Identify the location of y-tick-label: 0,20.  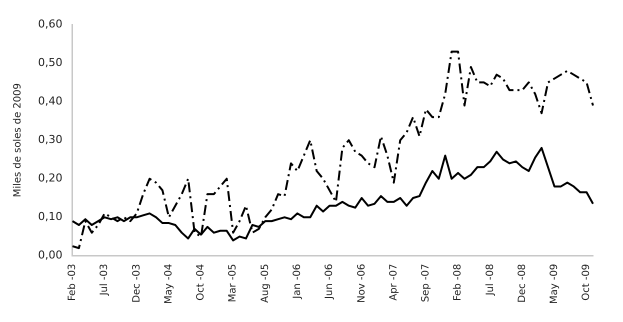
(50, 178).